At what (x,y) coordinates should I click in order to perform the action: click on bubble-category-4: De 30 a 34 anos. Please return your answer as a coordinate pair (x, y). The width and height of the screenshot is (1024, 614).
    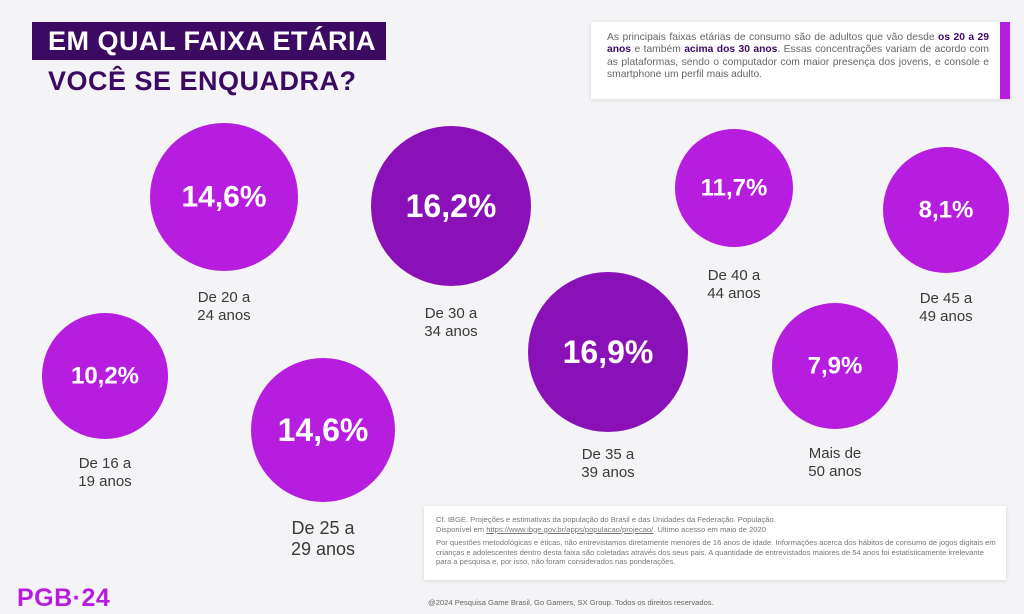
    Looking at the image, I should click on (451, 322).